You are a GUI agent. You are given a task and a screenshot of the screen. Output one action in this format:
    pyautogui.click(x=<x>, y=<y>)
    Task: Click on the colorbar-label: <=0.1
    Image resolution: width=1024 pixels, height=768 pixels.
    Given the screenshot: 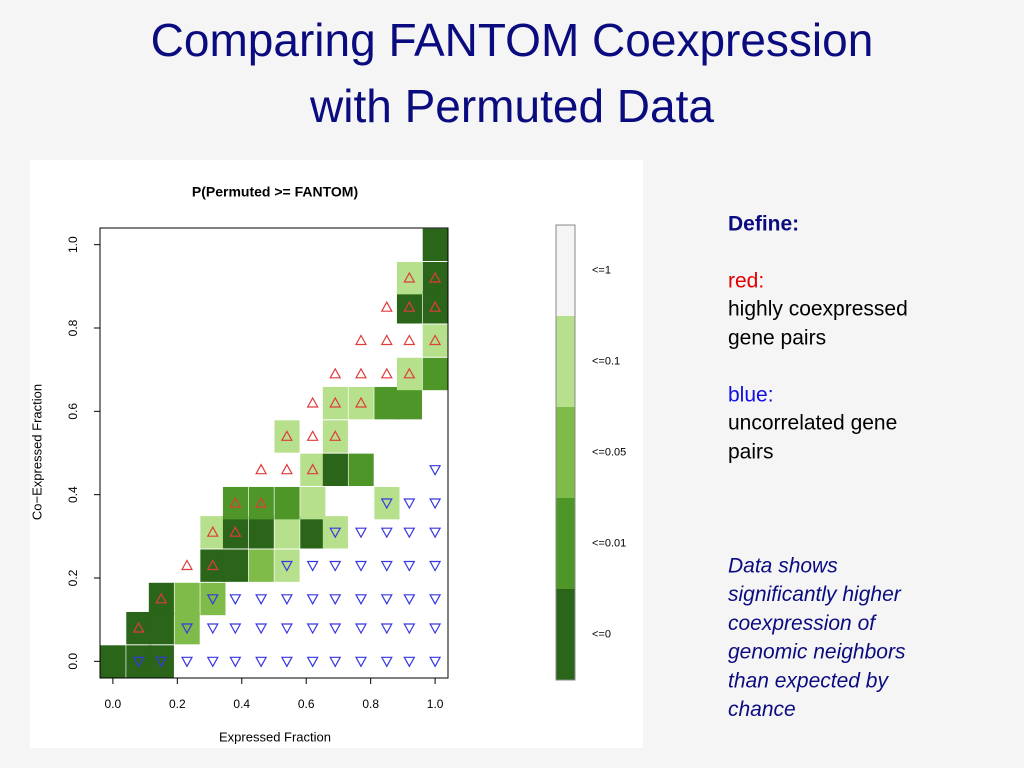 What is the action you would take?
    pyautogui.click(x=606, y=361)
    